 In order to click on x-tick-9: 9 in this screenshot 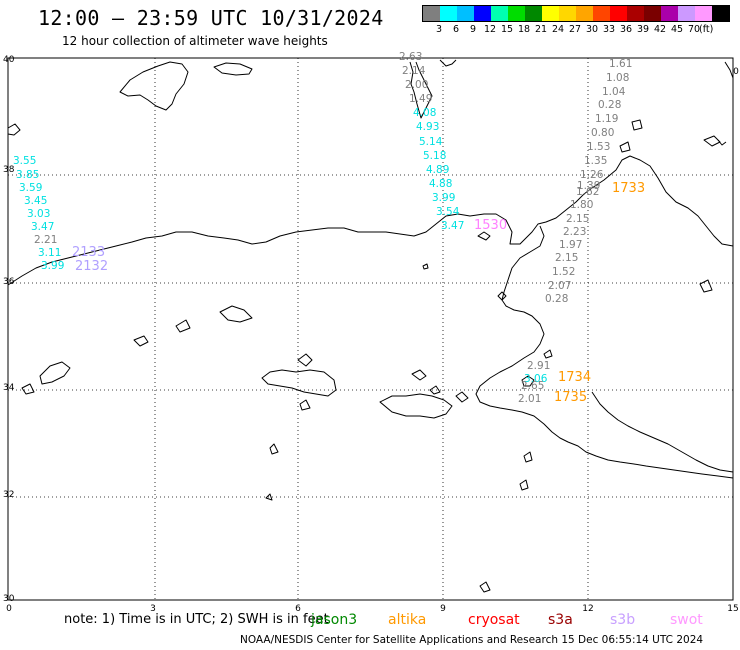, I will do `click(443, 609)`.